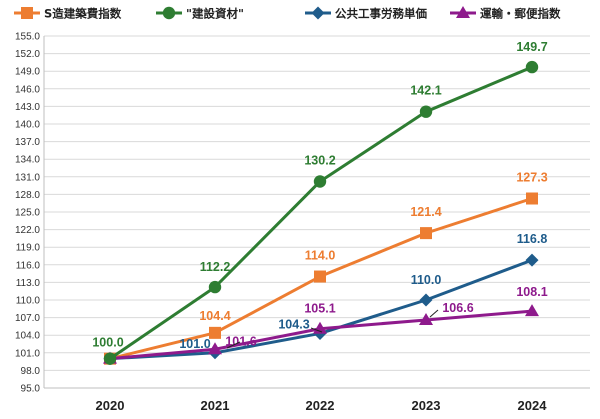 The width and height of the screenshot is (600, 419). Describe the element at coordinates (27, 353) in the screenshot. I see `y-tick-label: 101.0` at that location.